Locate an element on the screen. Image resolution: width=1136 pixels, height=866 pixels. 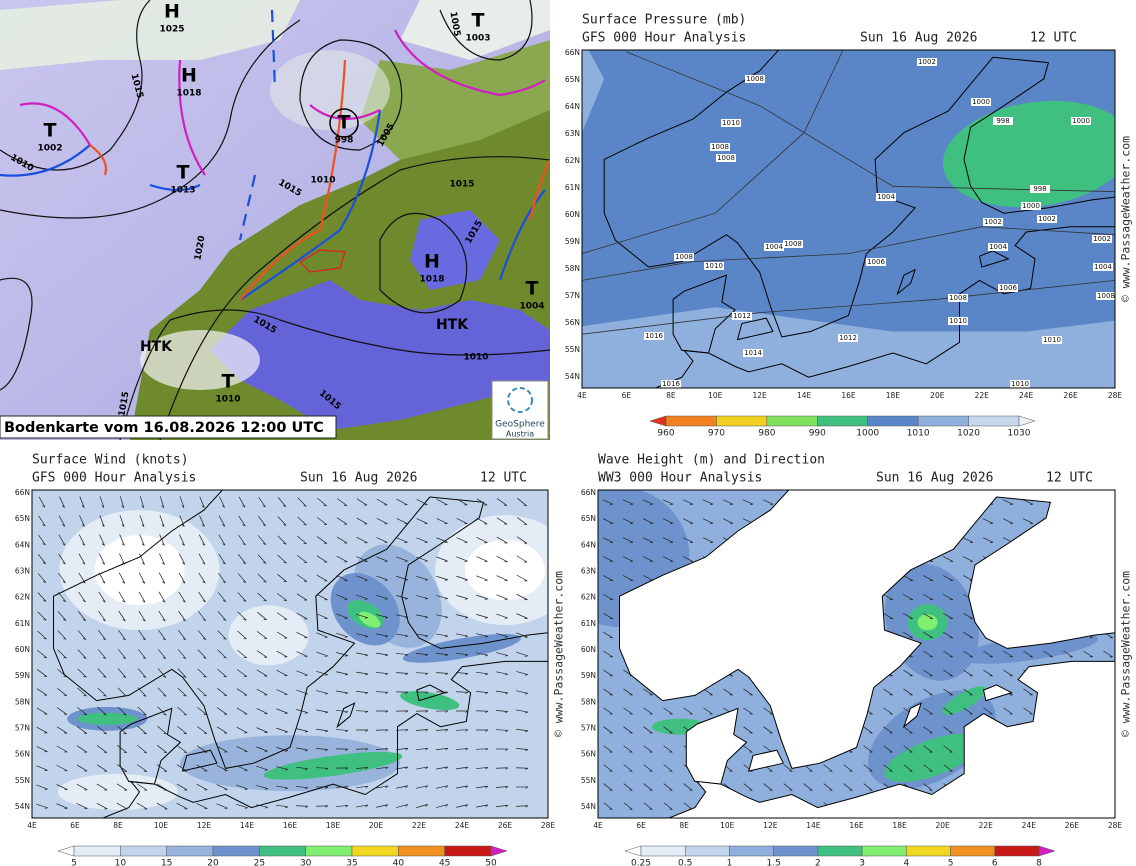
coastline is located at coordinates (346, 715).